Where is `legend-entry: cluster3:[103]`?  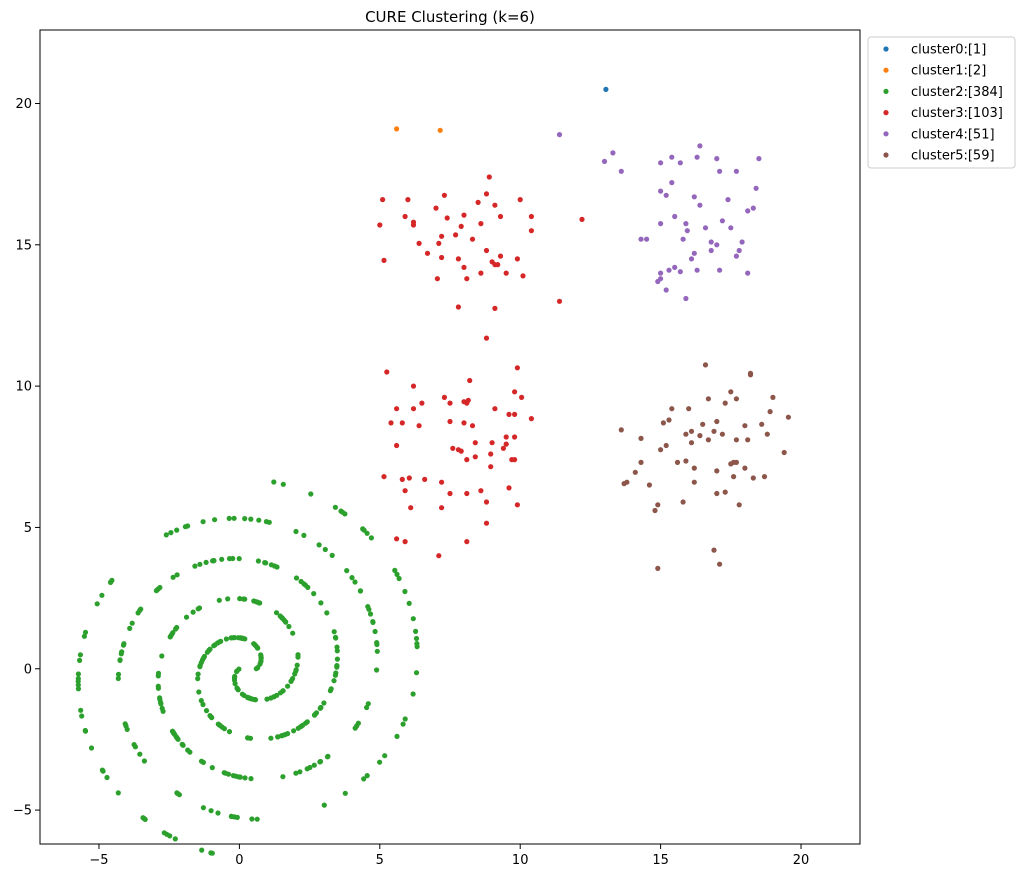 legend-entry: cluster3:[103] is located at coordinates (957, 113).